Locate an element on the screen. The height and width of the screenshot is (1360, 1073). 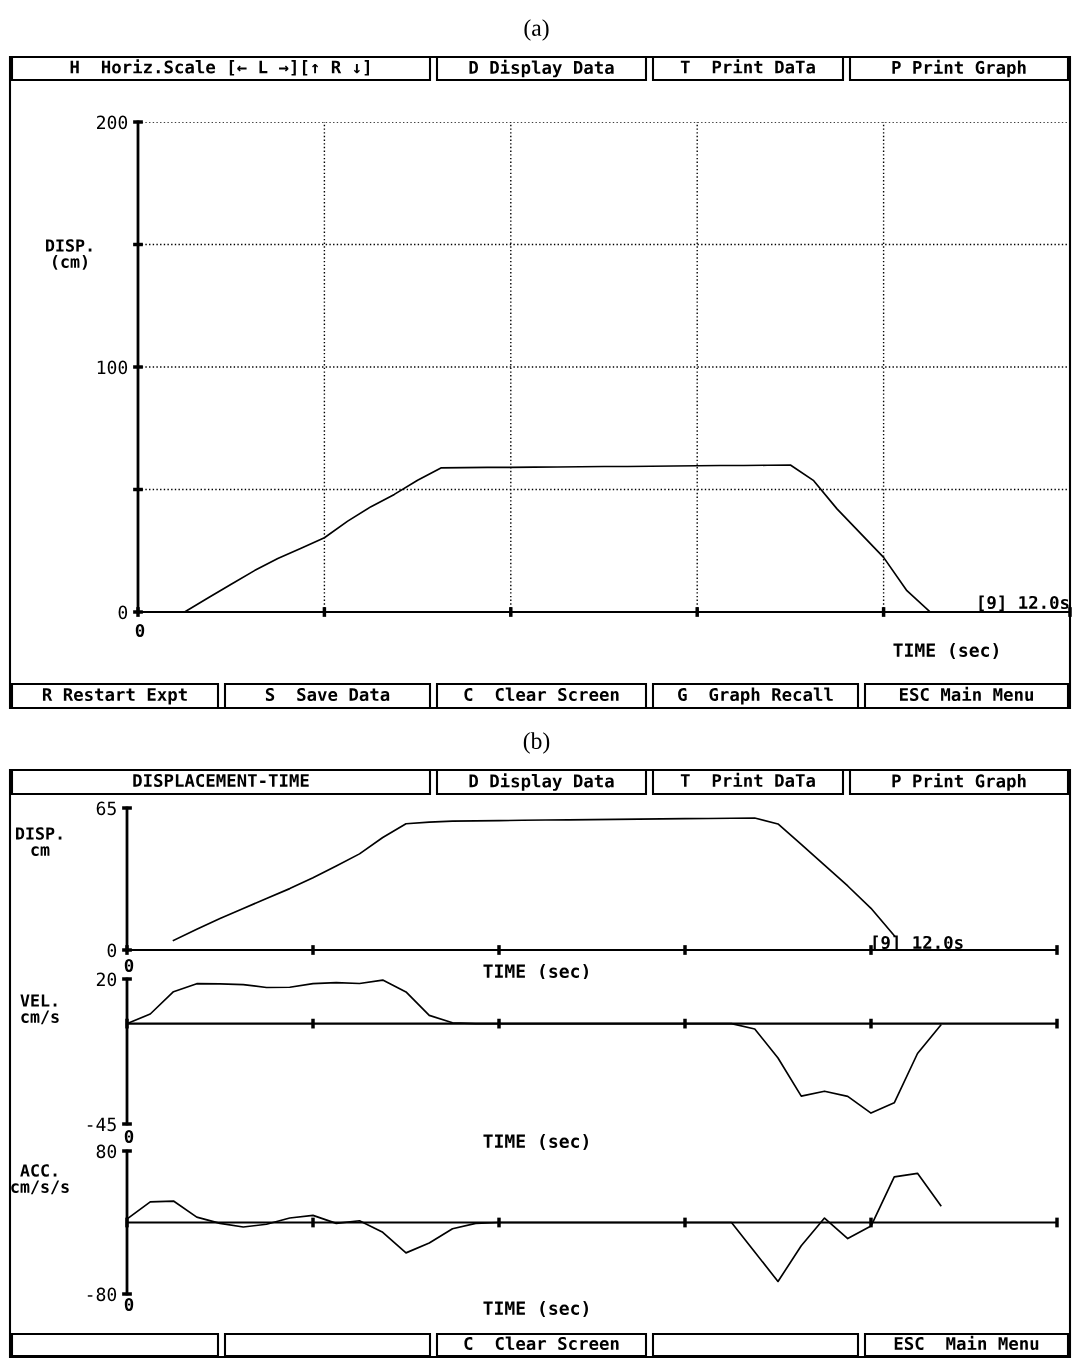
y-axis-title: VEL. cm/s is located at coordinates (39, 1009).